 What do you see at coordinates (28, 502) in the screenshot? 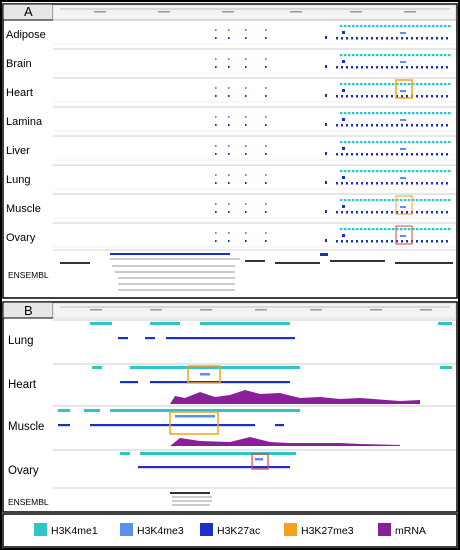
I see `panel-b-ensembl-label: ENSEMBL` at bounding box center [28, 502].